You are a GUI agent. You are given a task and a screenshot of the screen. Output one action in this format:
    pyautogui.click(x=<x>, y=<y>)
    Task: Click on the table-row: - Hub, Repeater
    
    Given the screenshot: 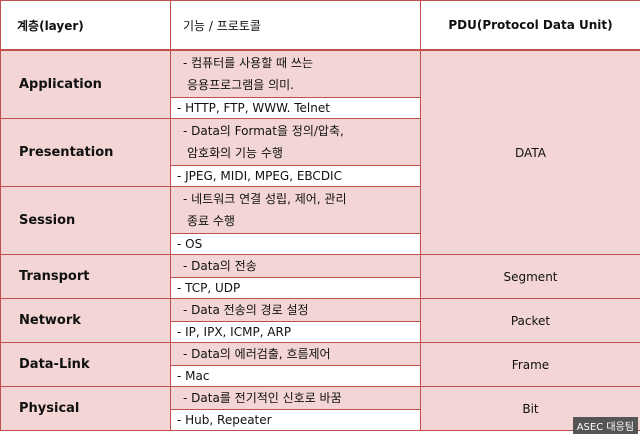 What is the action you would take?
    pyautogui.click(x=320, y=420)
    